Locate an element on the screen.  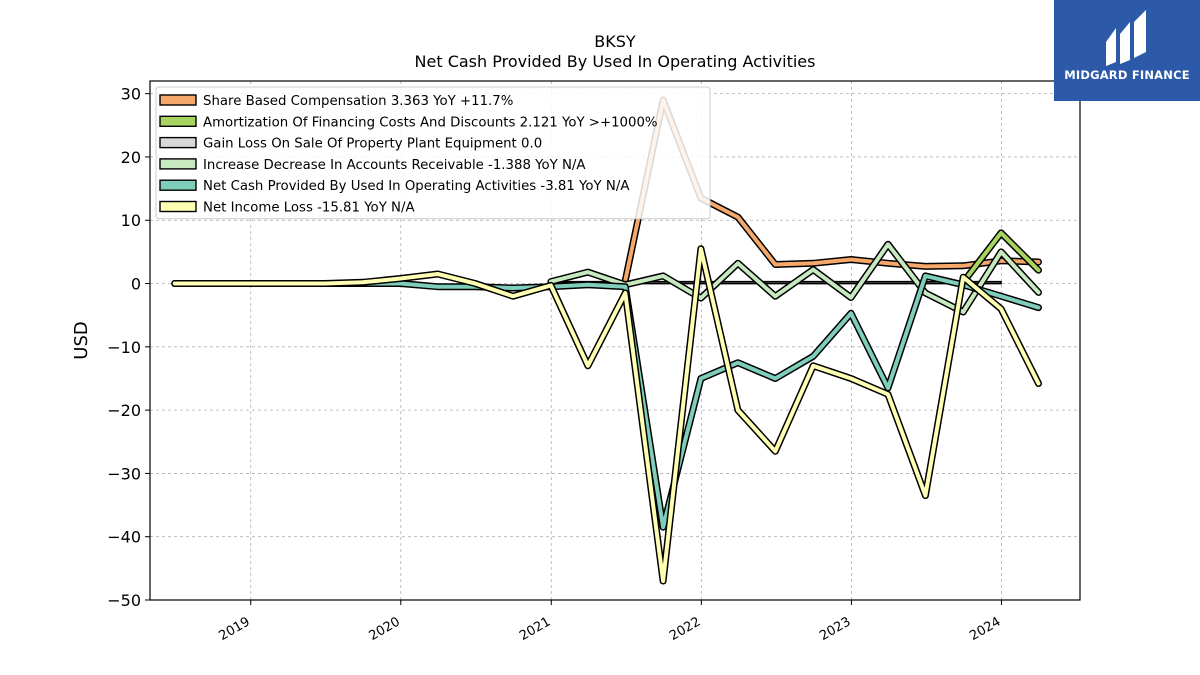
x-tick-label: 2021 is located at coordinates (535, 629).